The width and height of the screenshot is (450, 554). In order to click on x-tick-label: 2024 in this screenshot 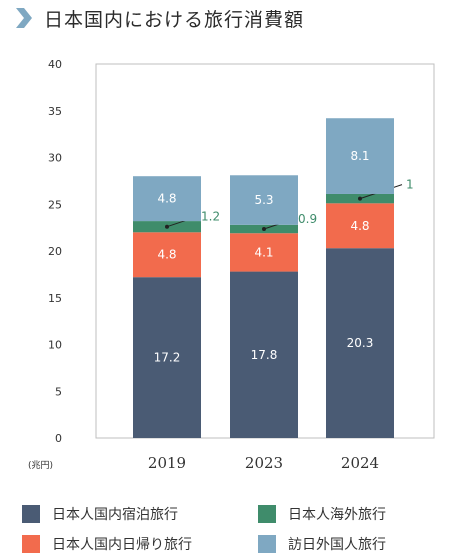, I will do `click(360, 463)`.